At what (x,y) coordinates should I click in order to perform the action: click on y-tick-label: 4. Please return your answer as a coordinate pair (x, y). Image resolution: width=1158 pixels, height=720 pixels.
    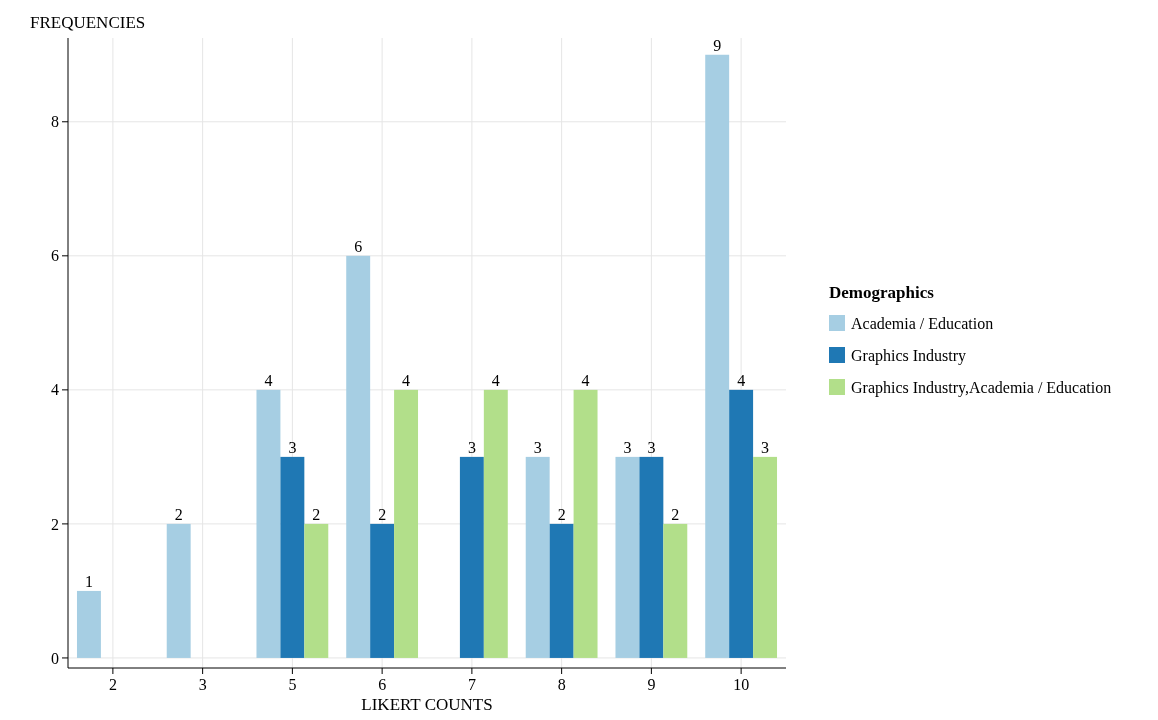
    Looking at the image, I should click on (55, 390).